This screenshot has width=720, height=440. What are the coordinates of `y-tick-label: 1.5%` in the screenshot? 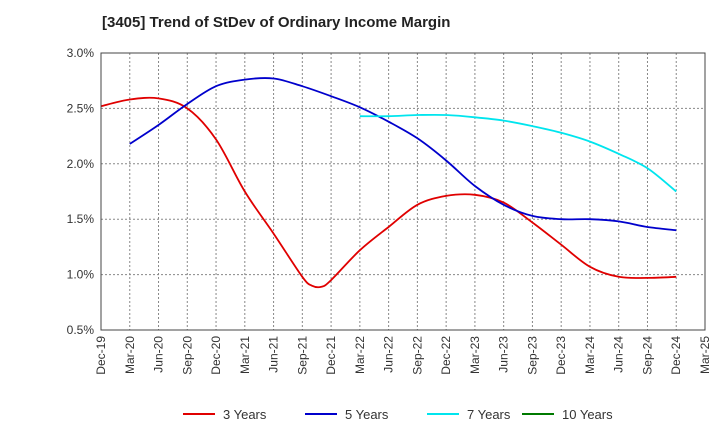 It's located at (81, 219).